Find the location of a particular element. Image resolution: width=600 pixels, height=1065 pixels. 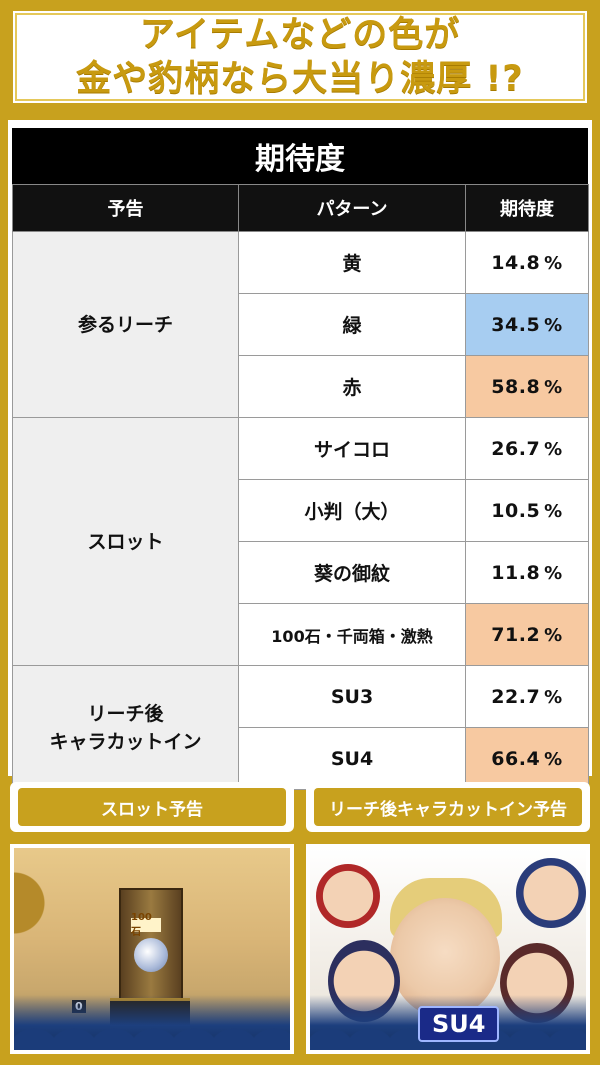

pattern-cell: 緑 is located at coordinates (352, 324).